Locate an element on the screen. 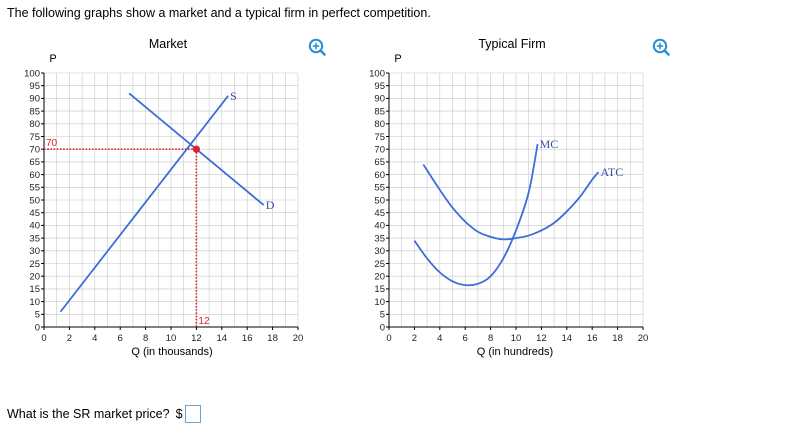  curve-label-atc: ATC is located at coordinates (612, 172).